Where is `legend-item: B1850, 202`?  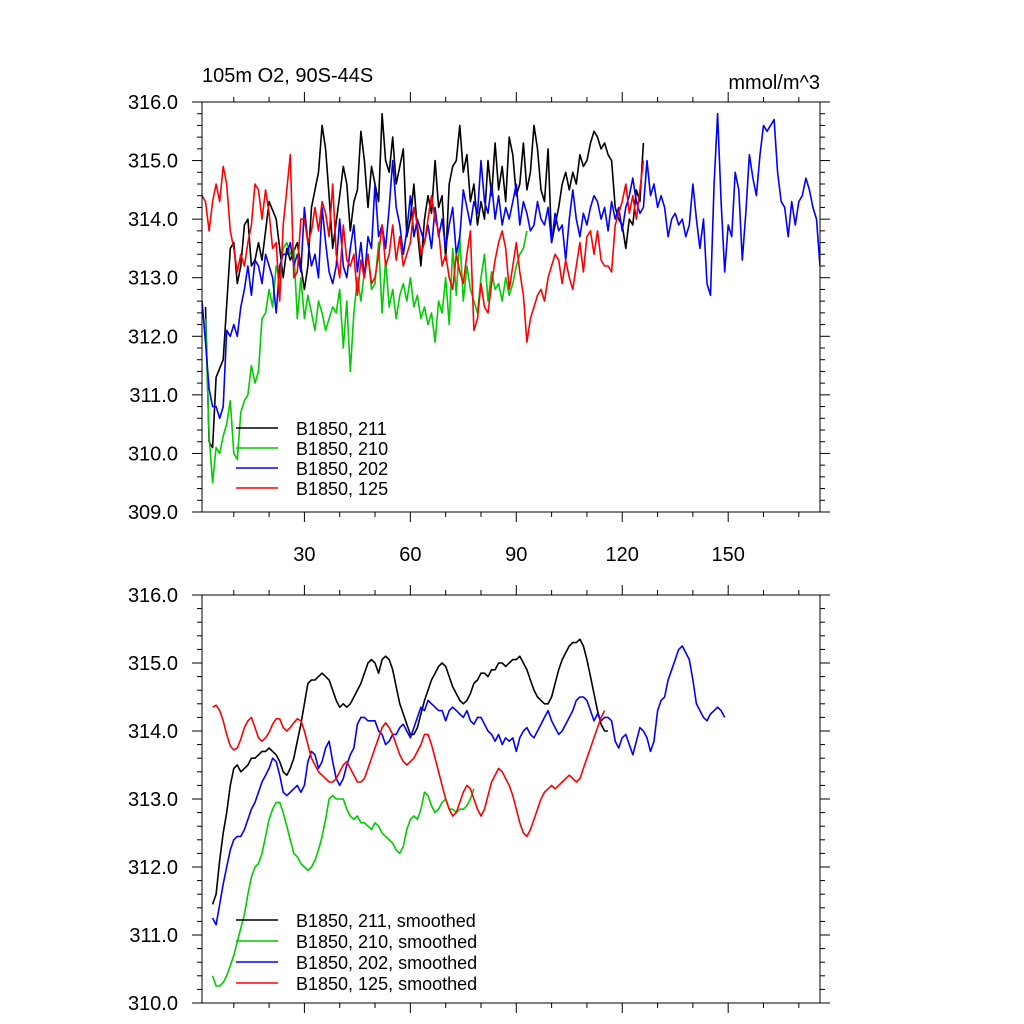
legend-item: B1850, 202 is located at coordinates (312, 469).